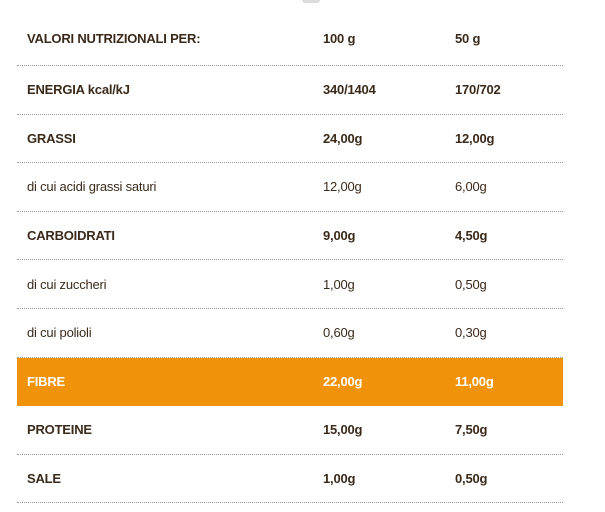 This screenshot has height=512, width=605. Describe the element at coordinates (290, 430) in the screenshot. I see `table-row-proteine: PROTEINE 15,00g 7,50g` at that location.